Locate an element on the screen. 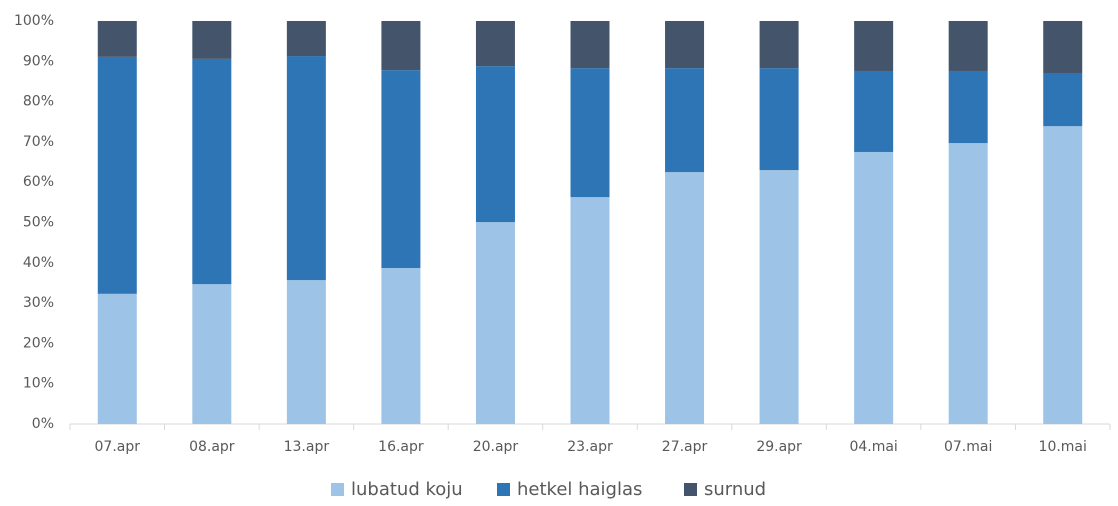 The width and height of the screenshot is (1118, 506). x-tick-label: 04.mai is located at coordinates (873, 447).